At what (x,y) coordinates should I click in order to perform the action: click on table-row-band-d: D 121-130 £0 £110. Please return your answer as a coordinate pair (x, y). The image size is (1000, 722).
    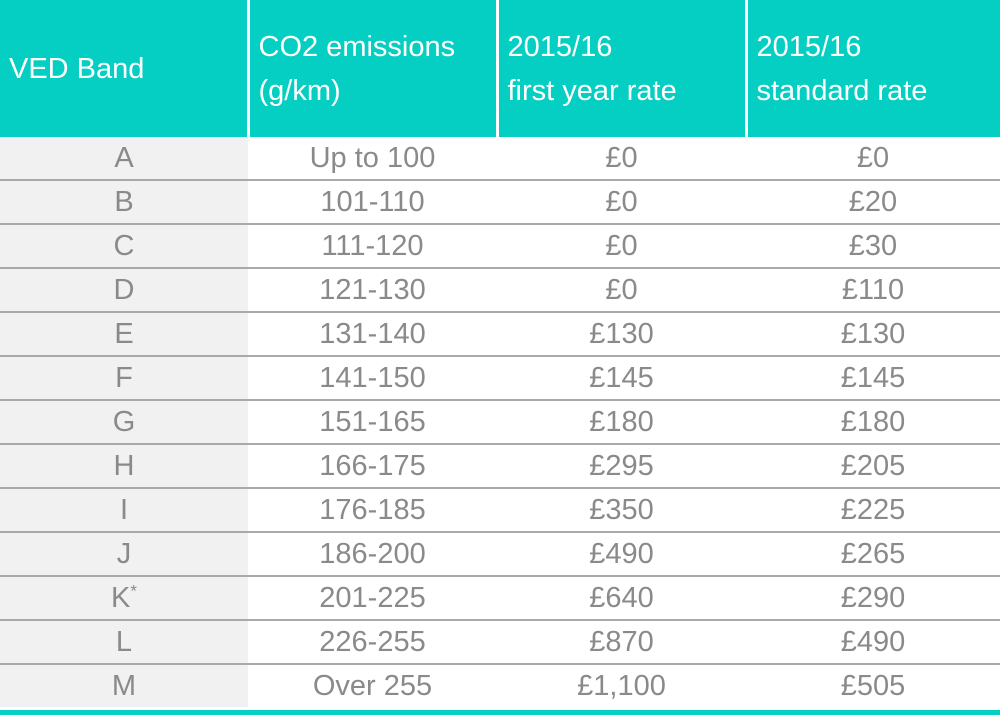
    Looking at the image, I should click on (500, 289).